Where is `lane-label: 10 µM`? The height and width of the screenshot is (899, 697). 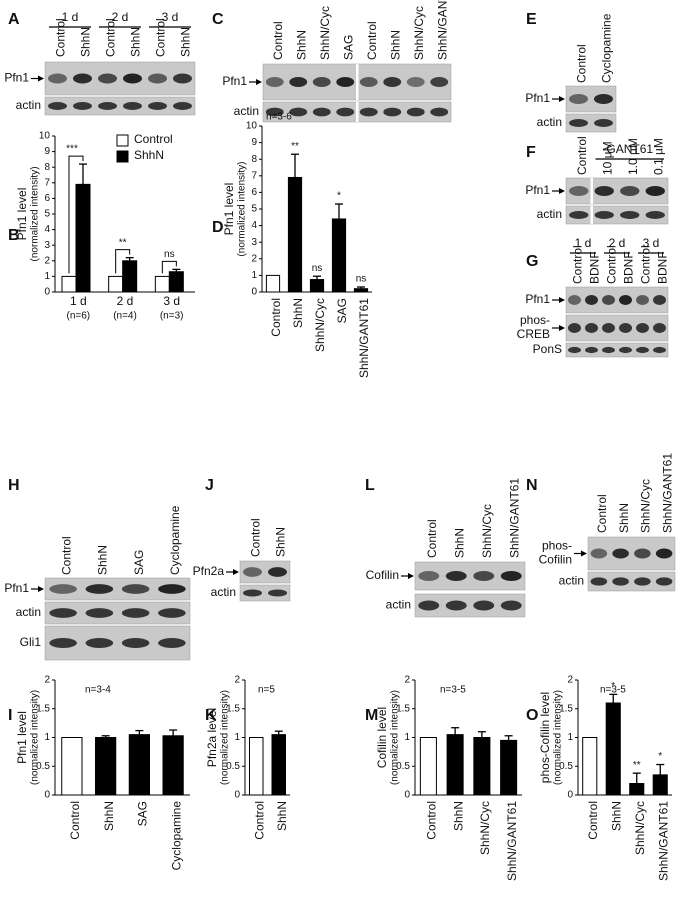
lane-label: 10 µM is located at coordinates (607, 158).